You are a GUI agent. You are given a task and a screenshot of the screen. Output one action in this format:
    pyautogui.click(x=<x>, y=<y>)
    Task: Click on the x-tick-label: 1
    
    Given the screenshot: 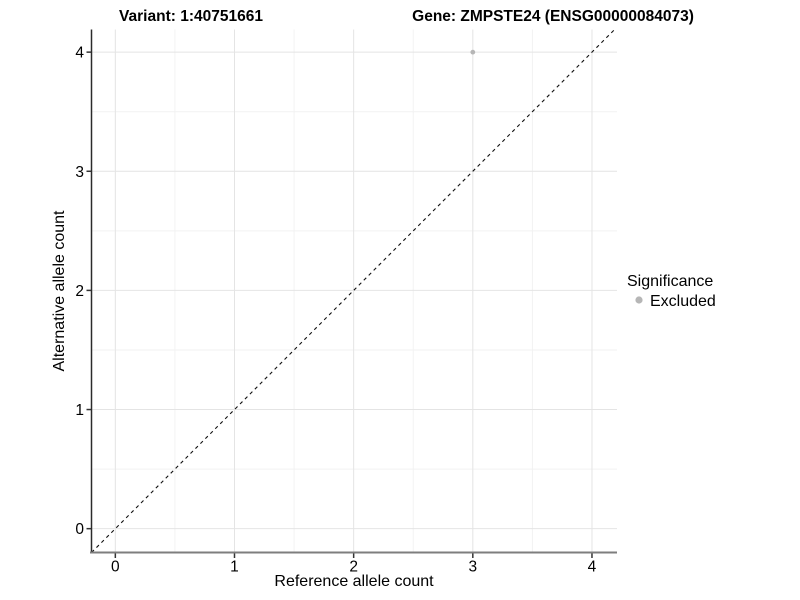 What is the action you would take?
    pyautogui.click(x=234, y=567)
    